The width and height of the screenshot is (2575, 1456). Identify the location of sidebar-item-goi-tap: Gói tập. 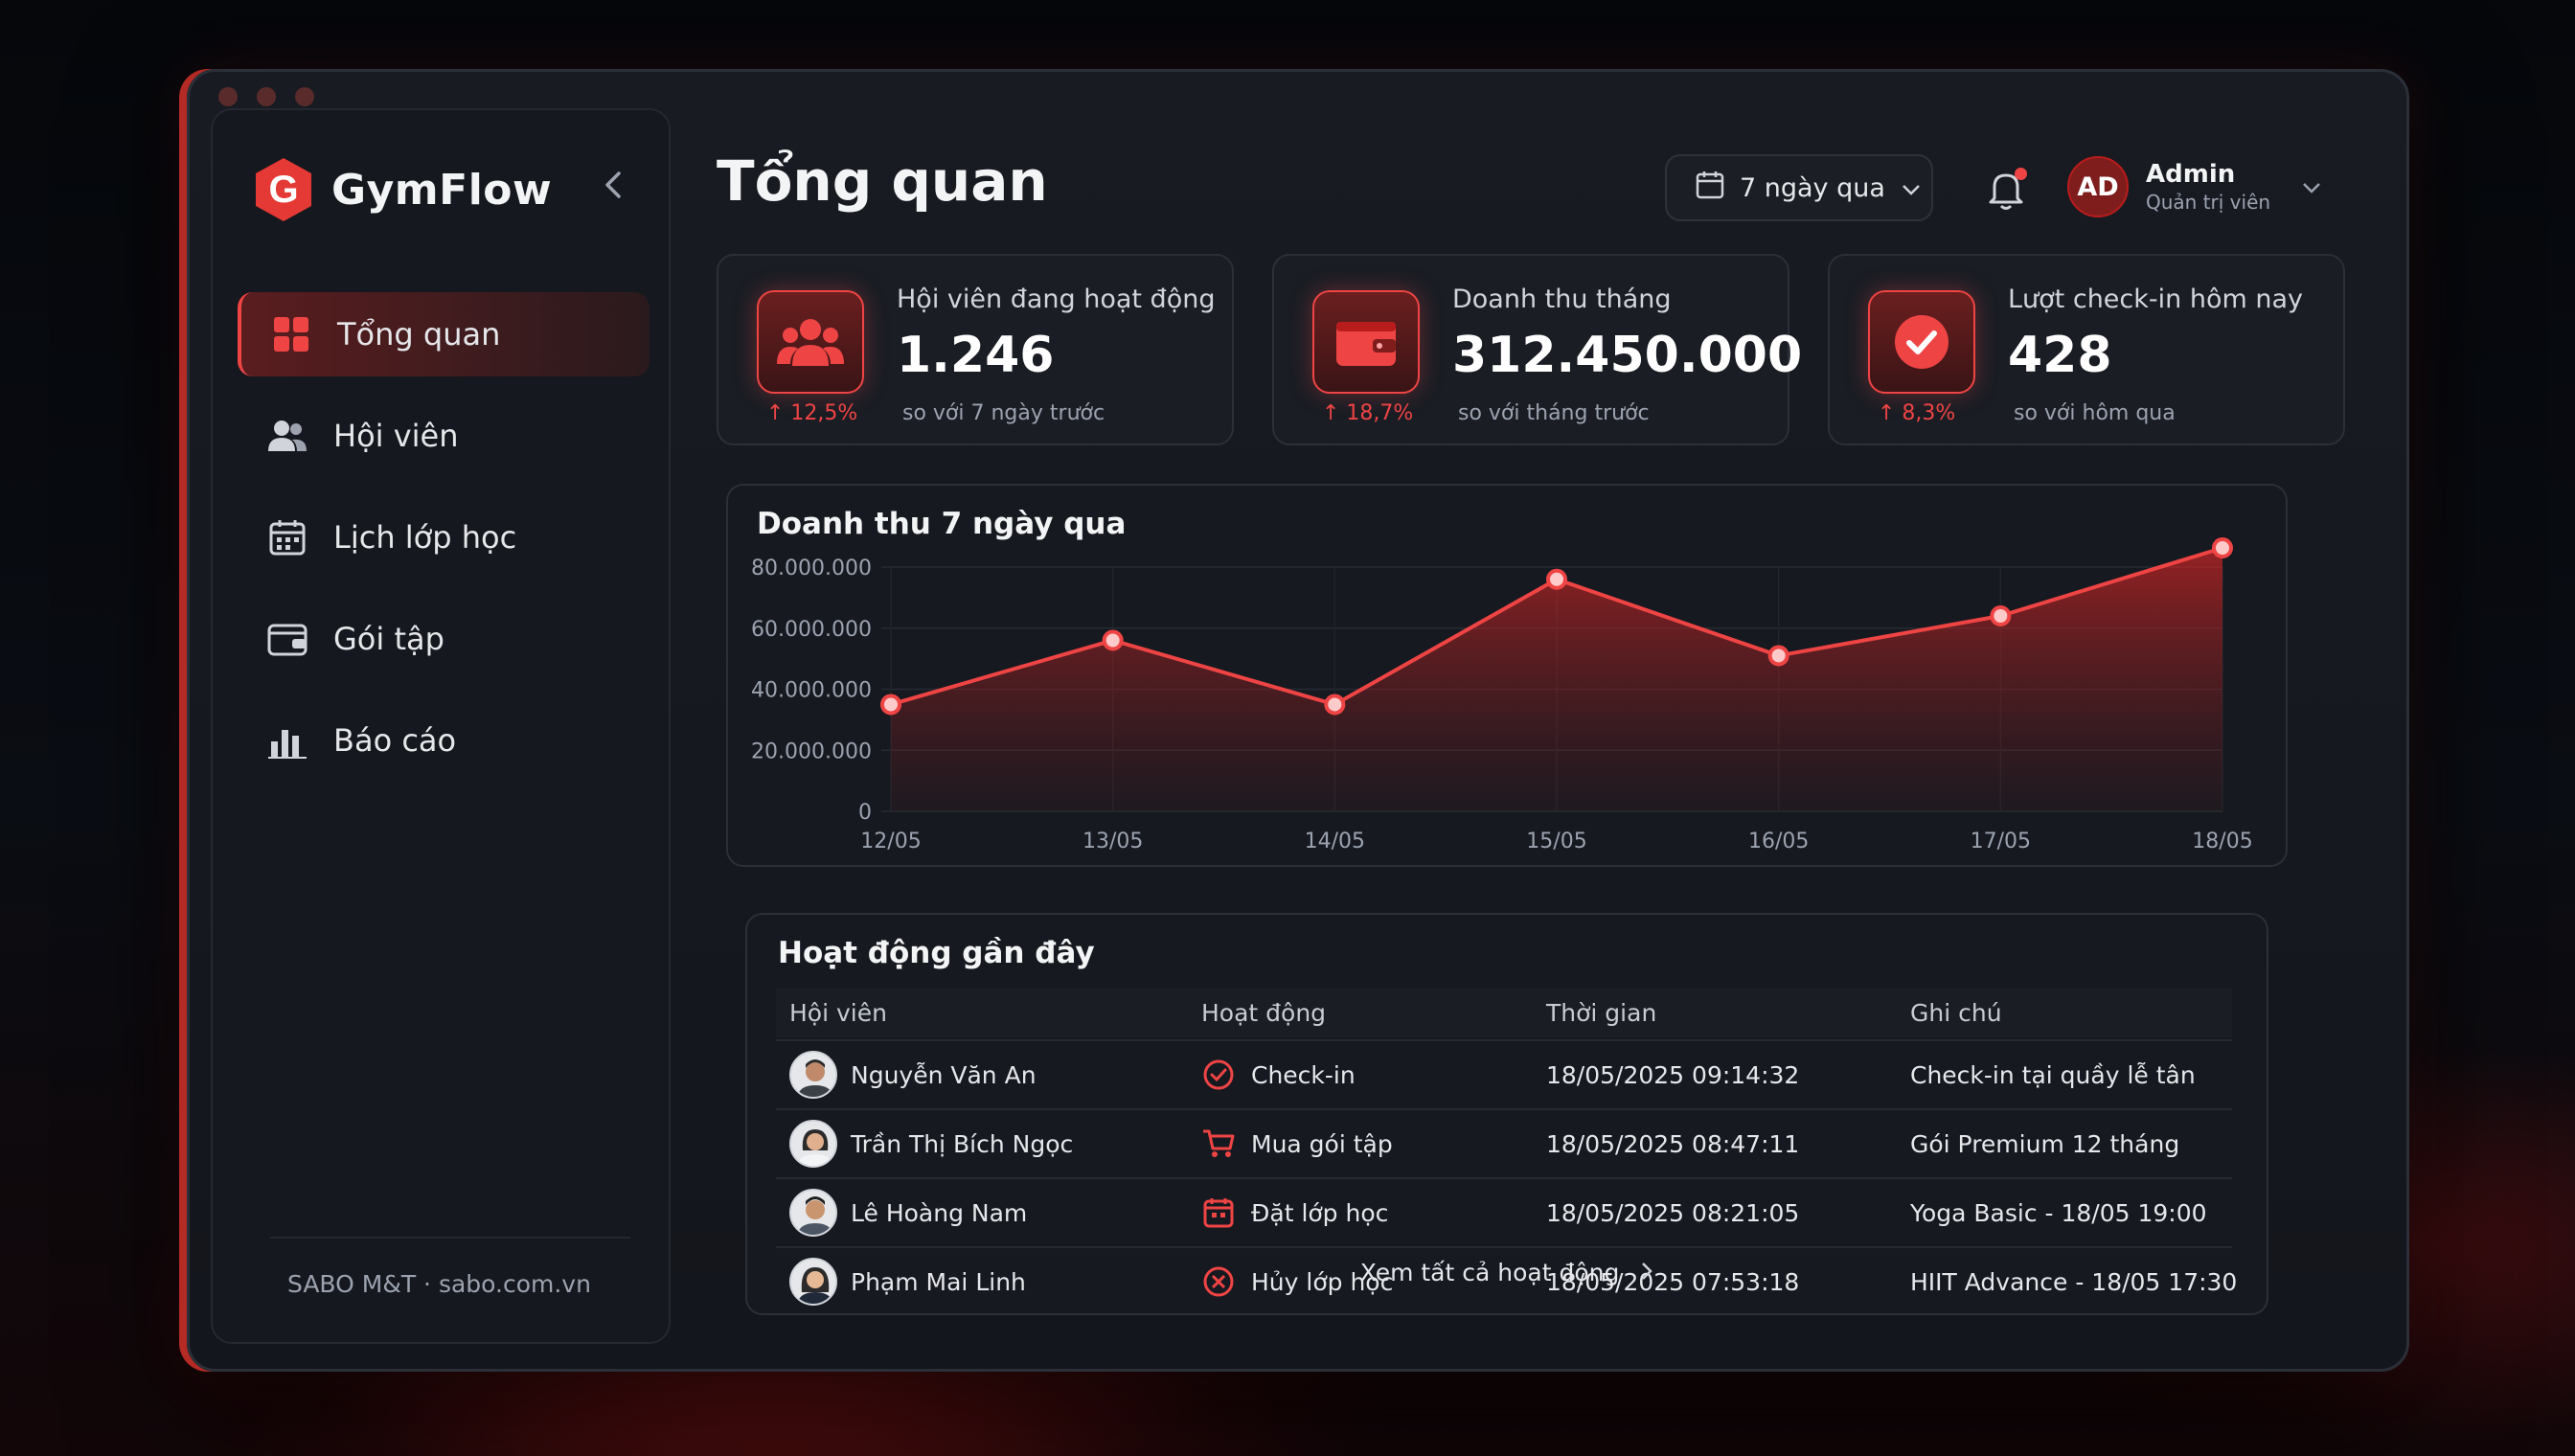
(443, 639).